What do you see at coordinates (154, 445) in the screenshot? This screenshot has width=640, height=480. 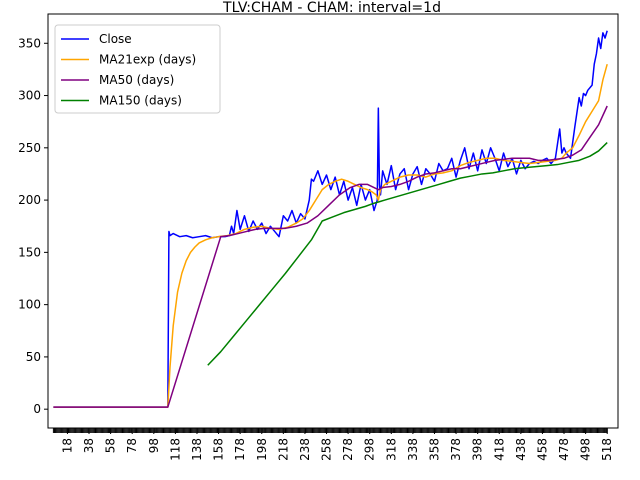 I see `x-tick-label: 98` at bounding box center [154, 445].